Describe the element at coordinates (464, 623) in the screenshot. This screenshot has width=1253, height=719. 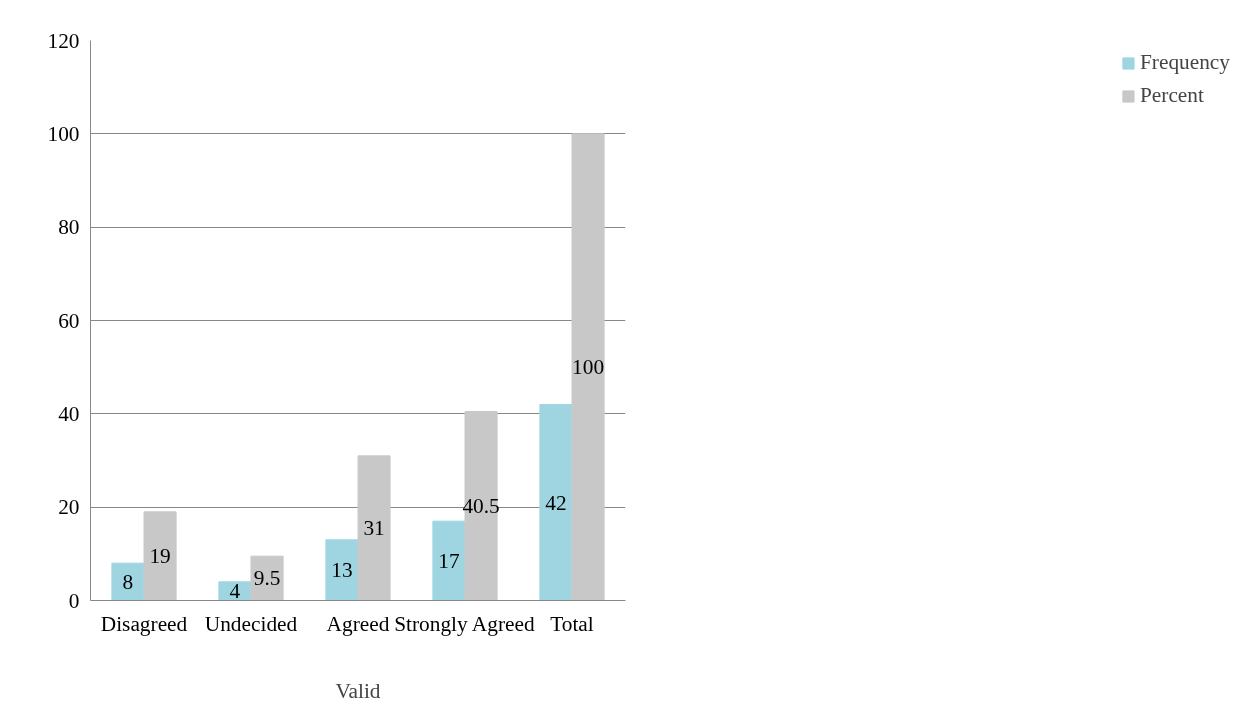
I see `x-tick-label: Strongly Agreed` at that location.